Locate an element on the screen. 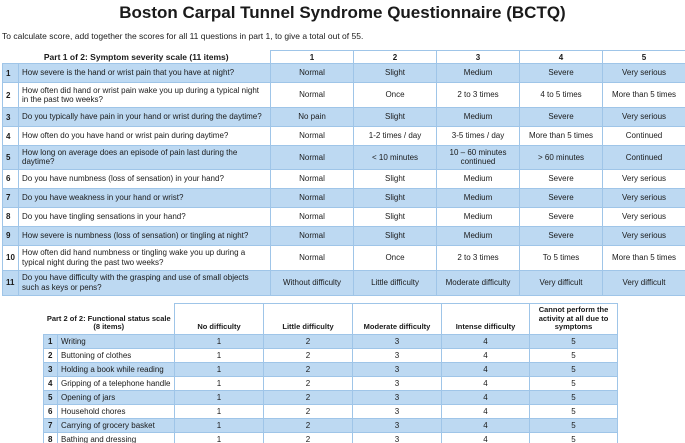  row-number: 1 is located at coordinates (50, 341).